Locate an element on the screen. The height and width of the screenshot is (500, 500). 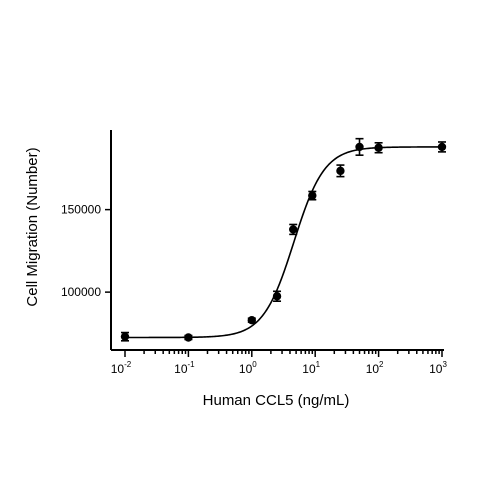
x-ticks: 10⁻² 10⁻¹ 10⁰ 10¹ 10² 10³ is located at coordinates (279, 363).